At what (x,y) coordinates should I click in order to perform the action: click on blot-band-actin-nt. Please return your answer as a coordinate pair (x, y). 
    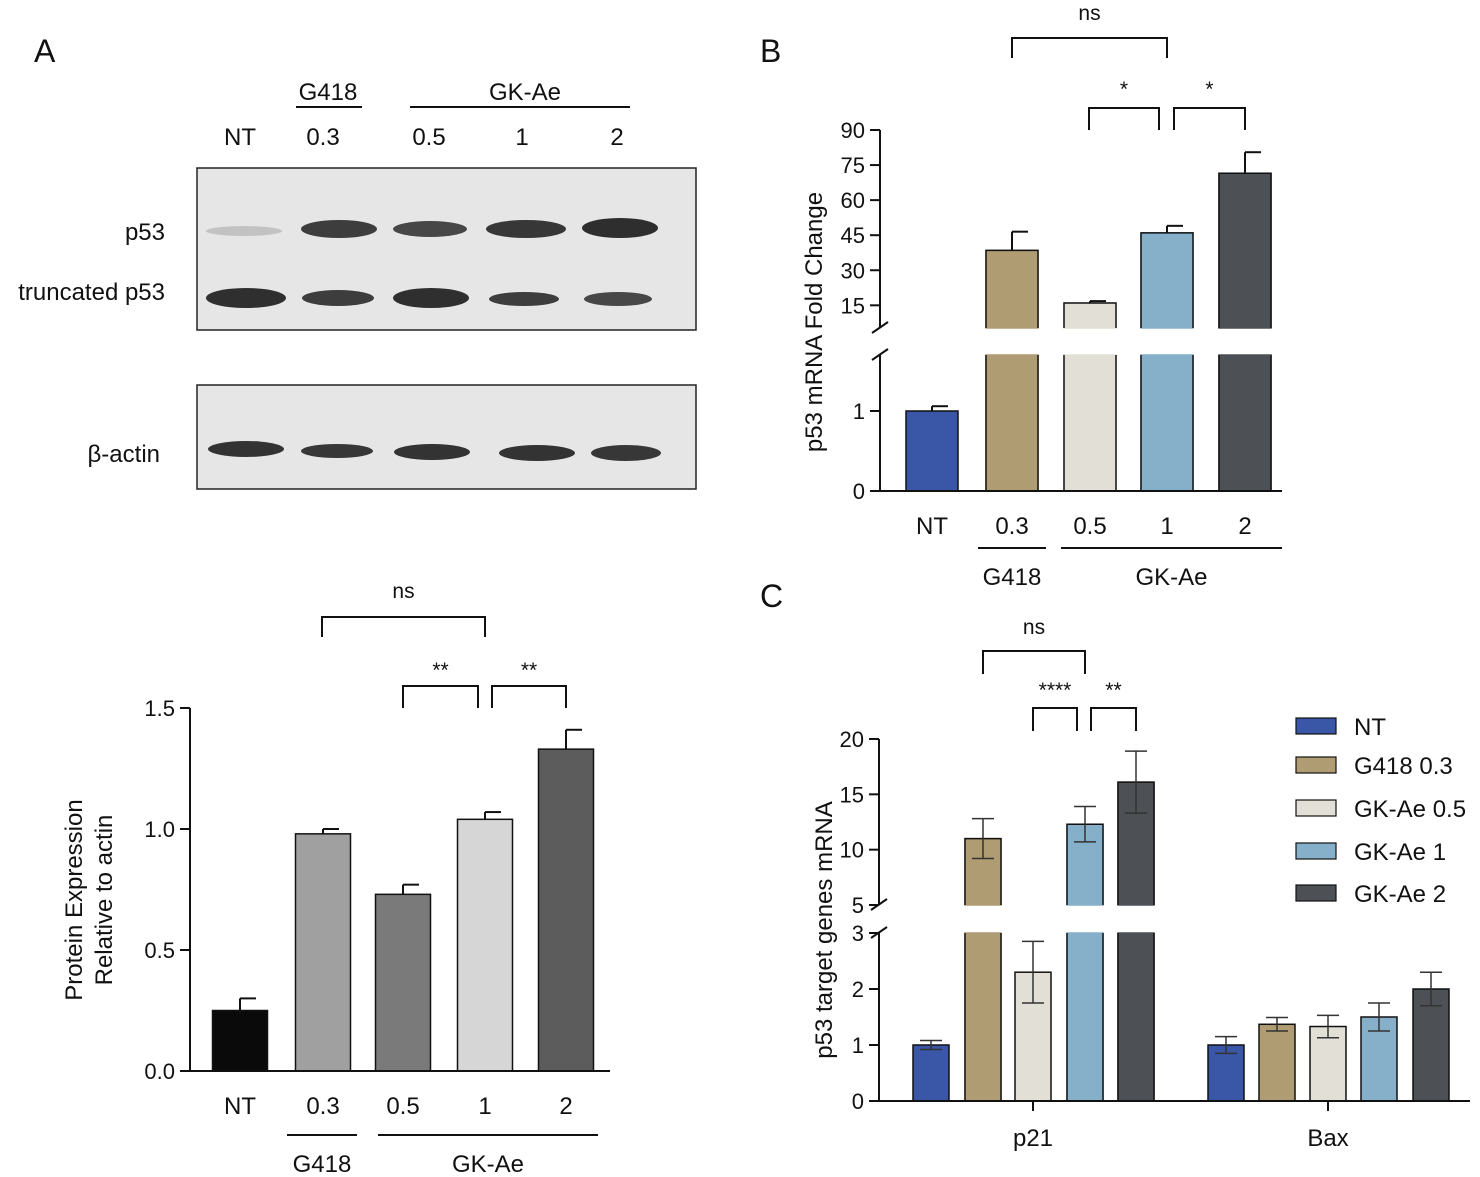
    Looking at the image, I should click on (246, 449).